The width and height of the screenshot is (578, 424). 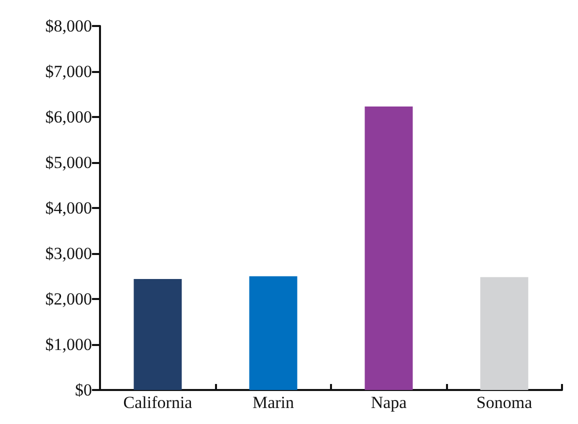 I want to click on x-tick-label: Sonoma, so click(x=504, y=402).